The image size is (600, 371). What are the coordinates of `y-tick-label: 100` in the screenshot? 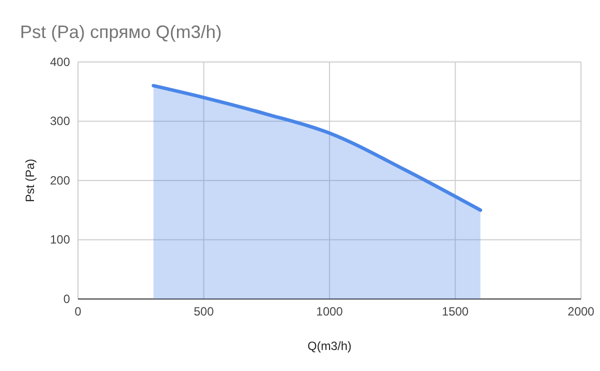 It's located at (60, 239).